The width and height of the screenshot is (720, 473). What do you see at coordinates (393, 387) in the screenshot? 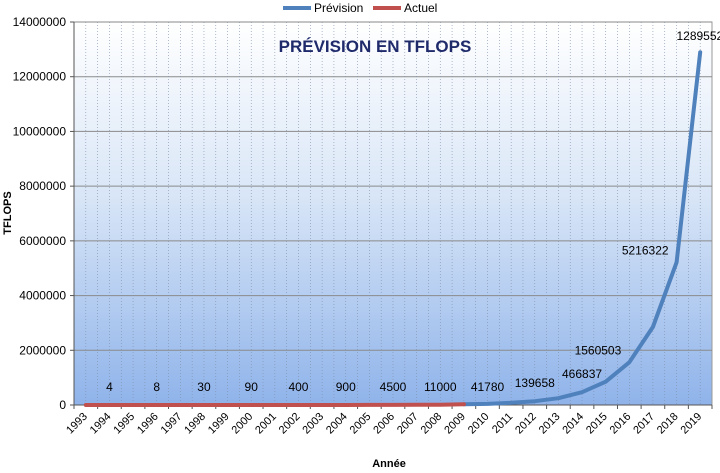
I see `data-label: 4500` at bounding box center [393, 387].